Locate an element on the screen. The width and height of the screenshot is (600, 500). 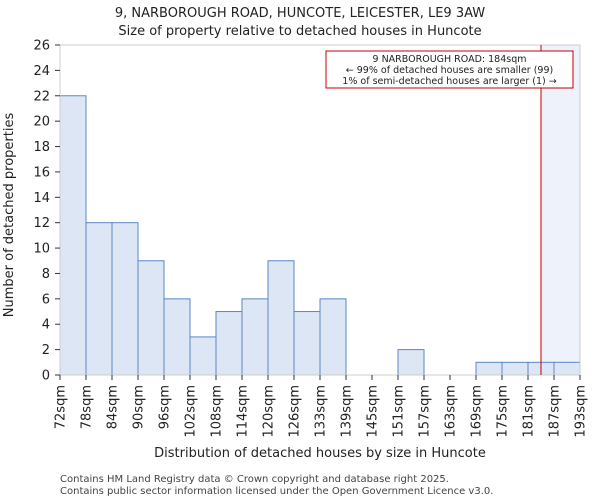
y-tick-label: 6 is located at coordinates (46, 299).